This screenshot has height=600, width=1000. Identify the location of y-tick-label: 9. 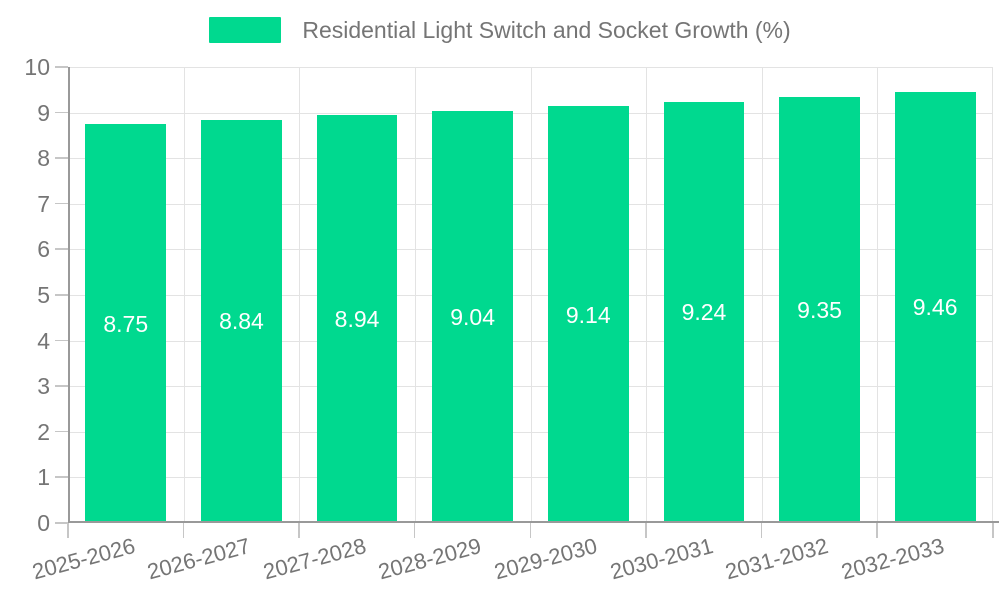
(43, 112).